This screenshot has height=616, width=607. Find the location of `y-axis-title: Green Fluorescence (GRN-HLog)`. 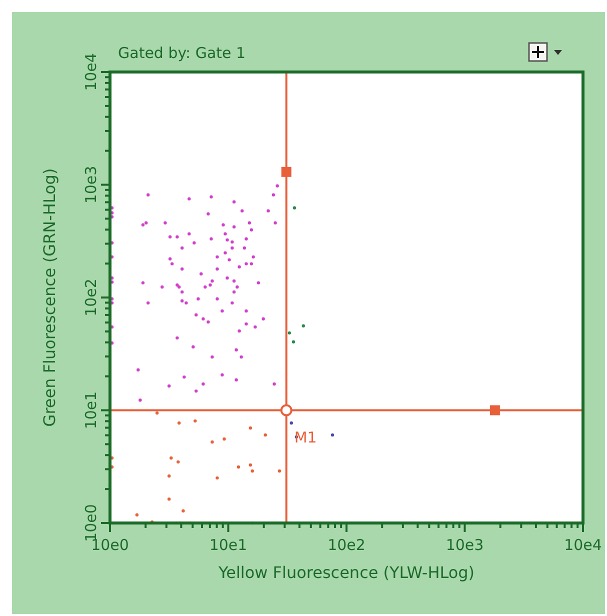

y-axis-title: Green Fluorescence (GRN-HLog) is located at coordinates (49, 297).